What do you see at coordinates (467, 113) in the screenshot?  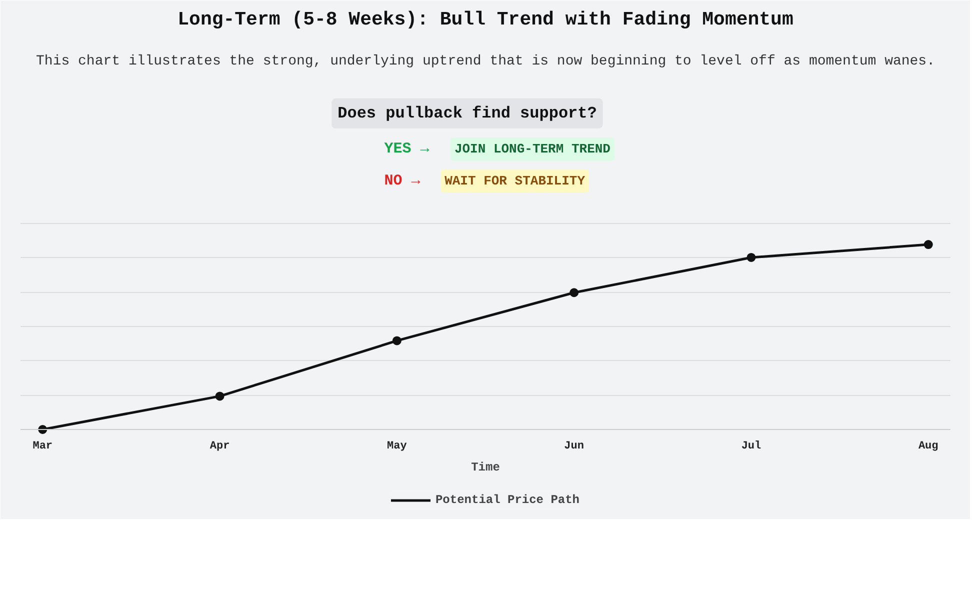 I see `text: Does pullback find support?` at bounding box center [467, 113].